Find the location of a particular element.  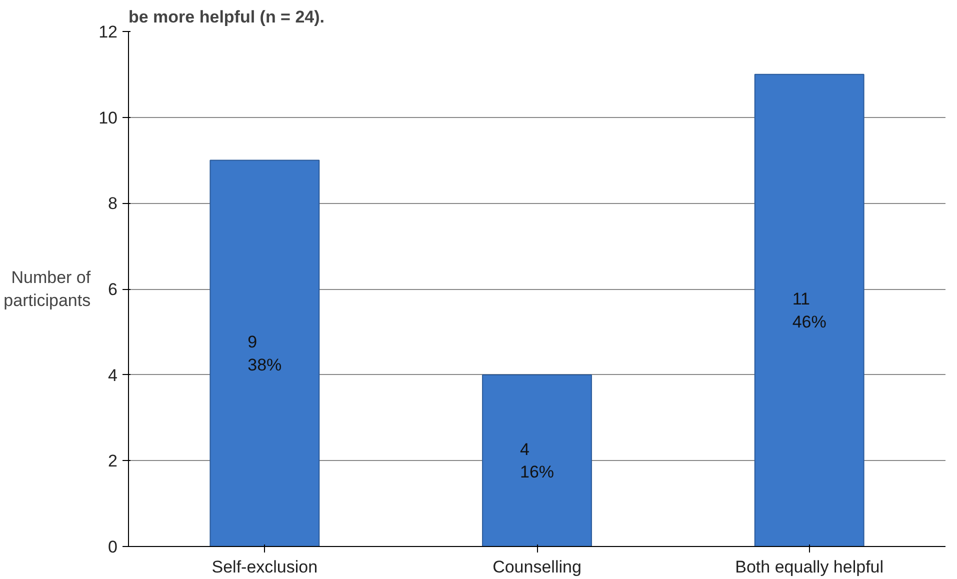

y-tick-label: 10 is located at coordinates (108, 118).